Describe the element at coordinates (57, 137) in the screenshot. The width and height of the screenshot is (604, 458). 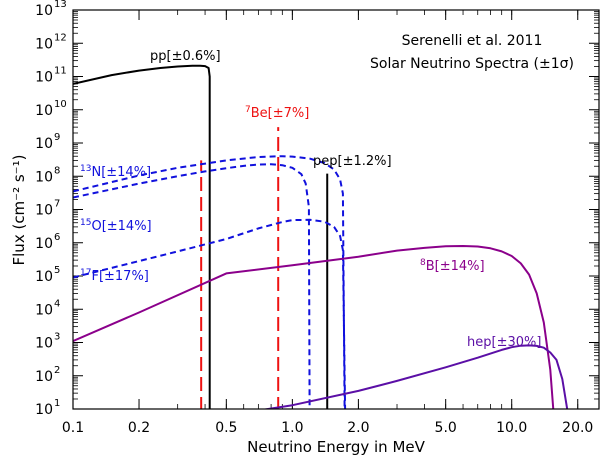
I see `y-tick-exponent: 9` at that location.